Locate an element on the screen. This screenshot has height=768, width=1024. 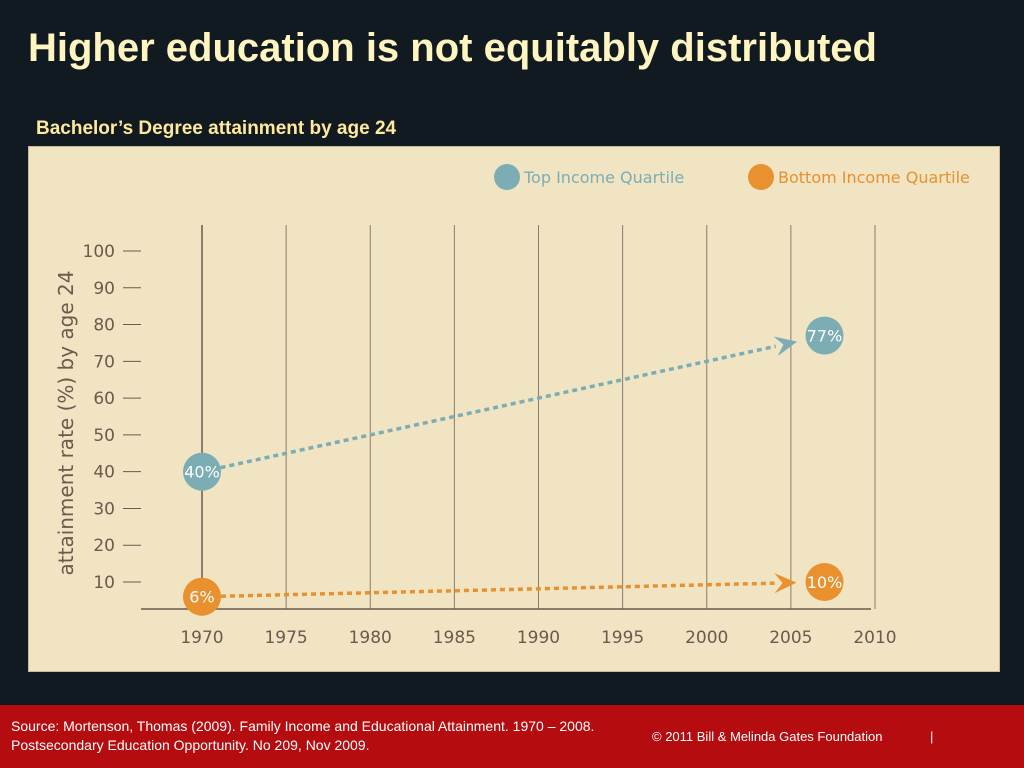
y-tick-label-60: 60 is located at coordinates (104, 399).